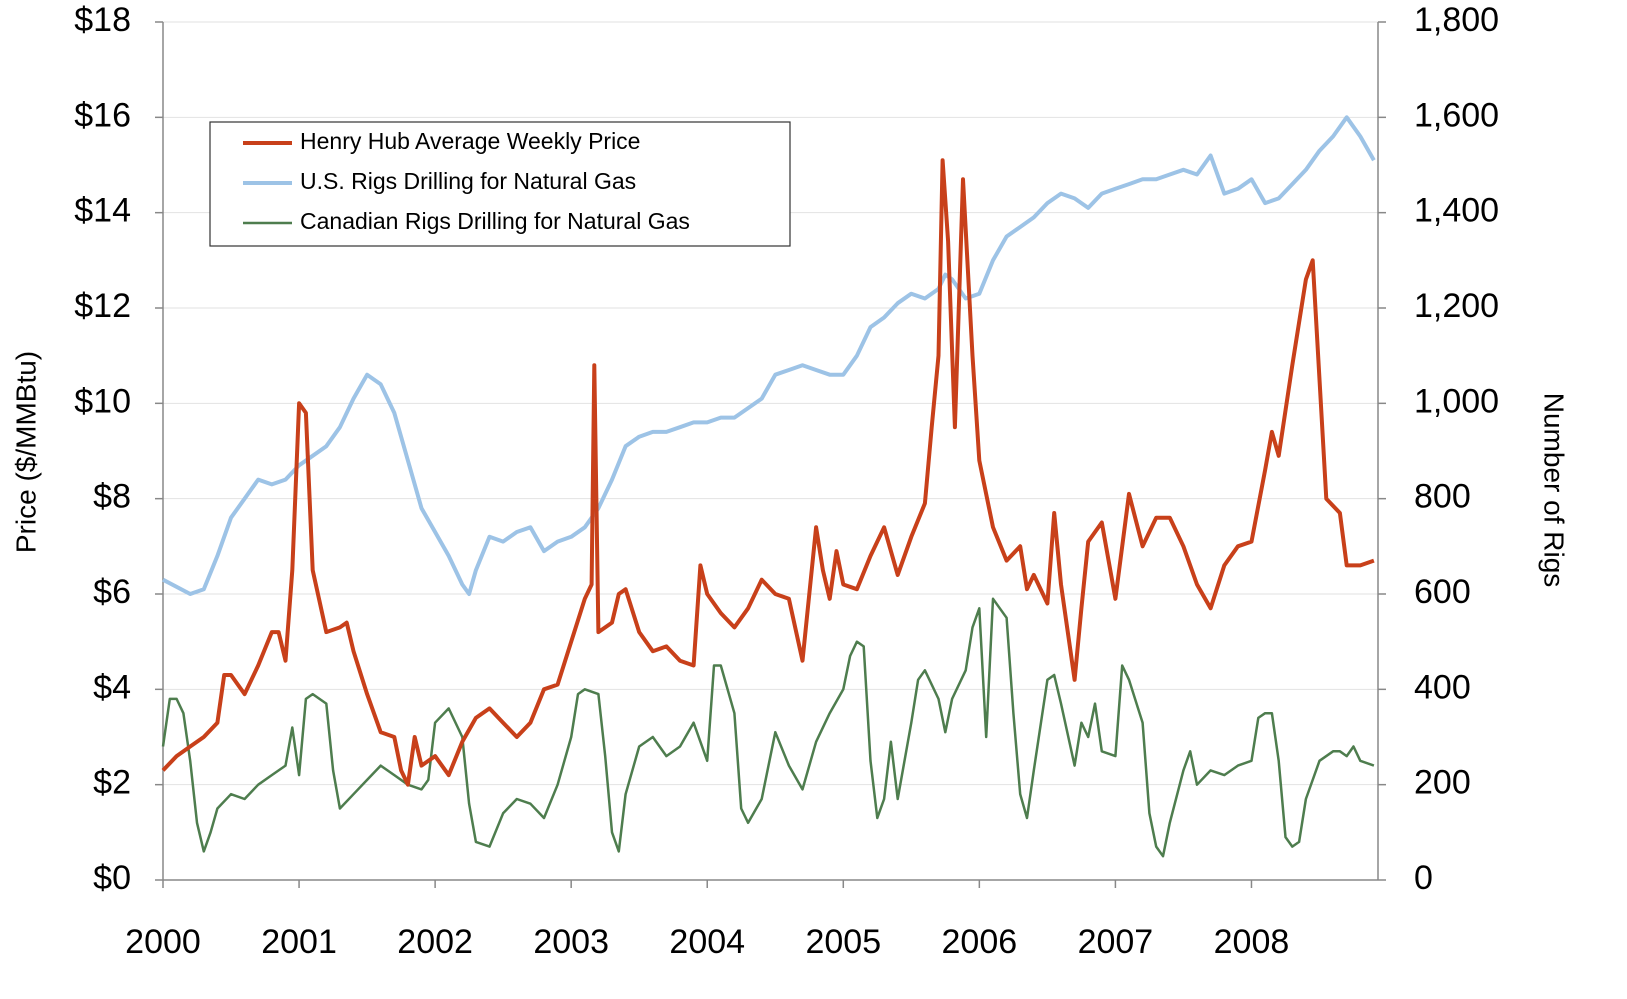  What do you see at coordinates (1456, 211) in the screenshot?
I see `y2-tick-label: 1,400` at bounding box center [1456, 211].